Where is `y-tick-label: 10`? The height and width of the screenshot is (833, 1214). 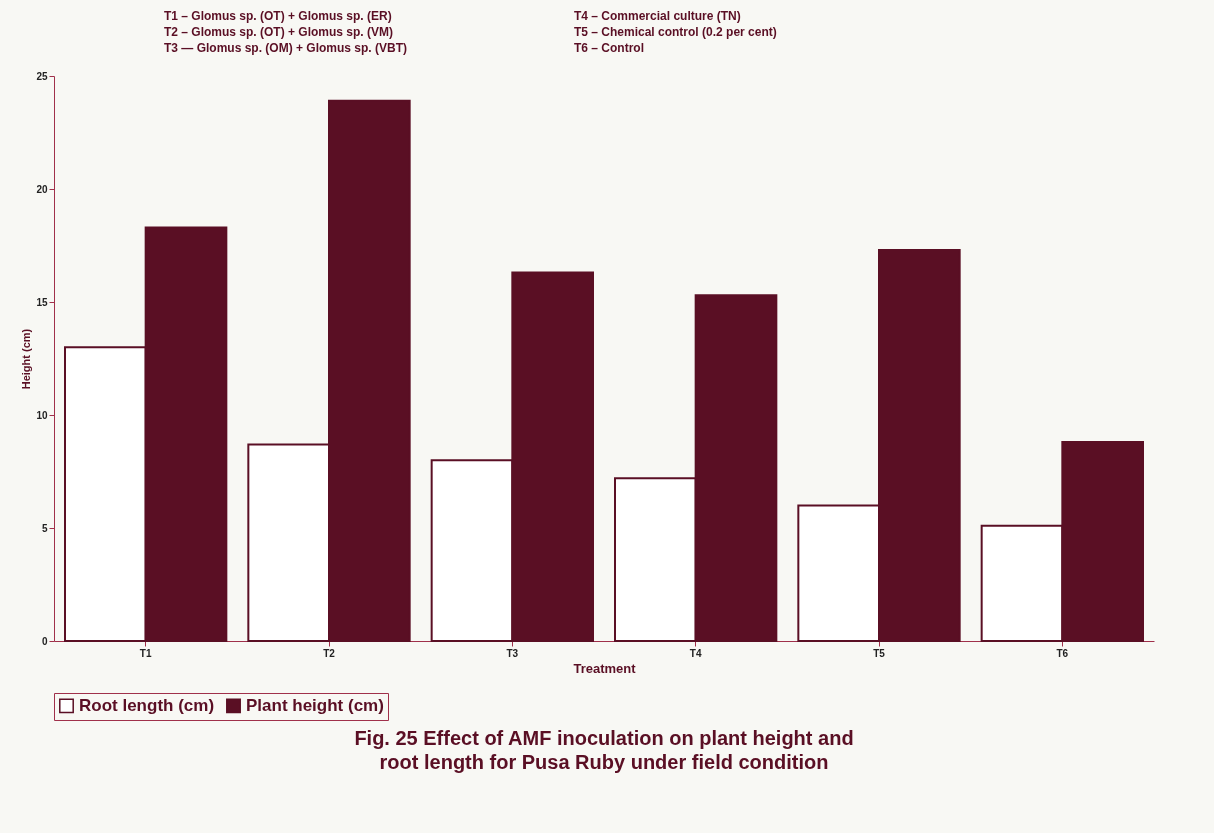 y-tick-label: 10 is located at coordinates (42, 415).